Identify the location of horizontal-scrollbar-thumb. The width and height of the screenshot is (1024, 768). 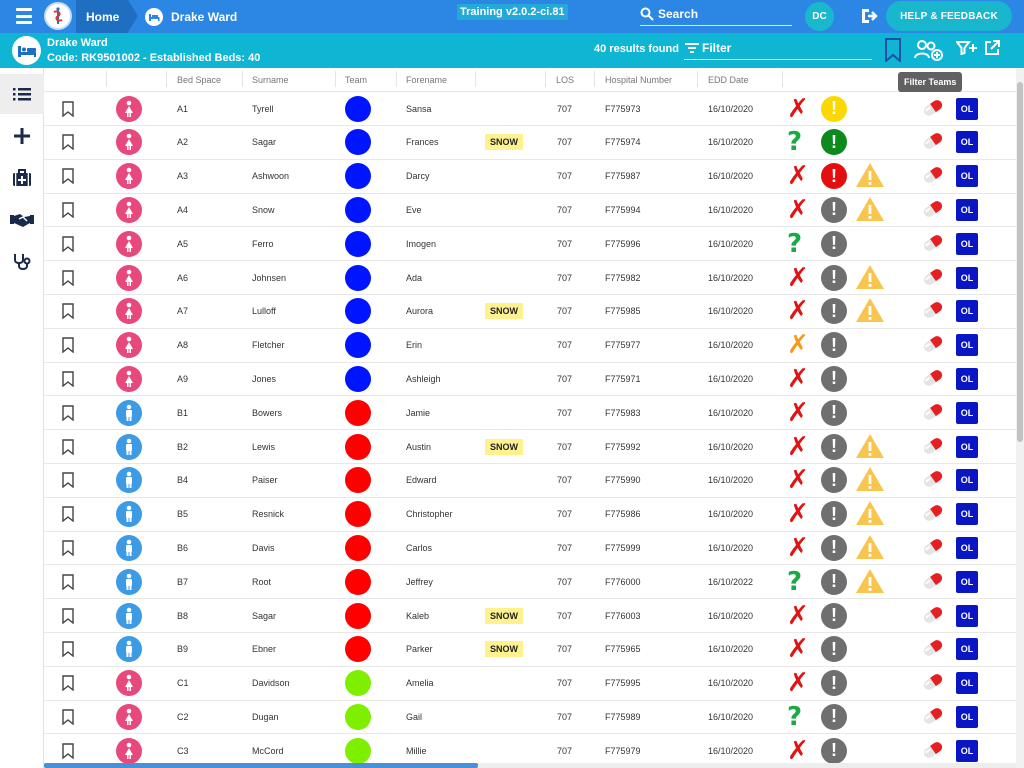
(261, 765).